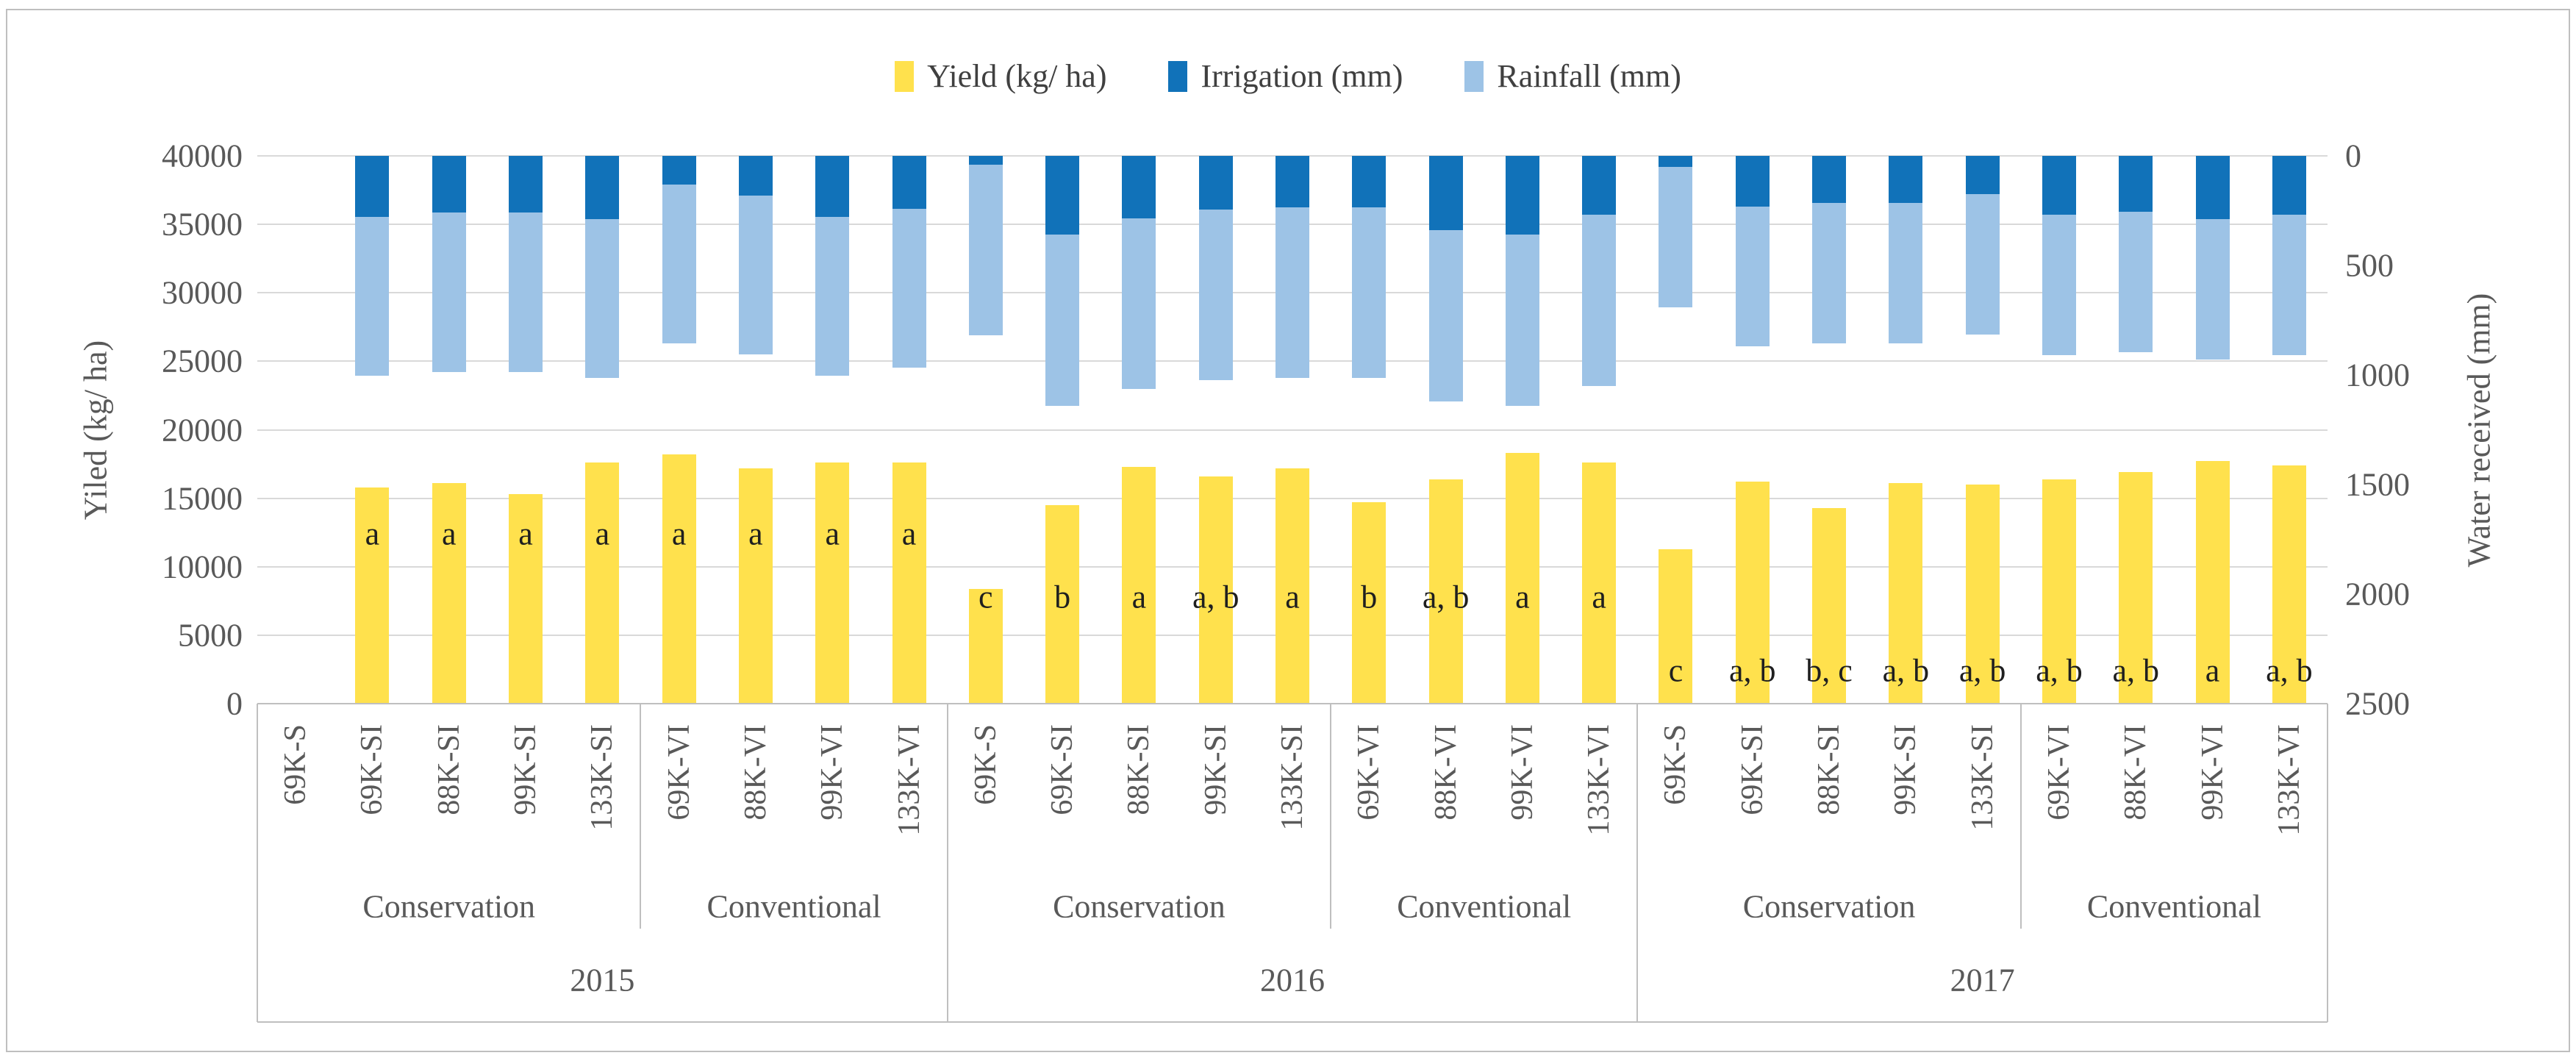  What do you see at coordinates (202, 224) in the screenshot?
I see `left-axis-tick: 35000` at bounding box center [202, 224].